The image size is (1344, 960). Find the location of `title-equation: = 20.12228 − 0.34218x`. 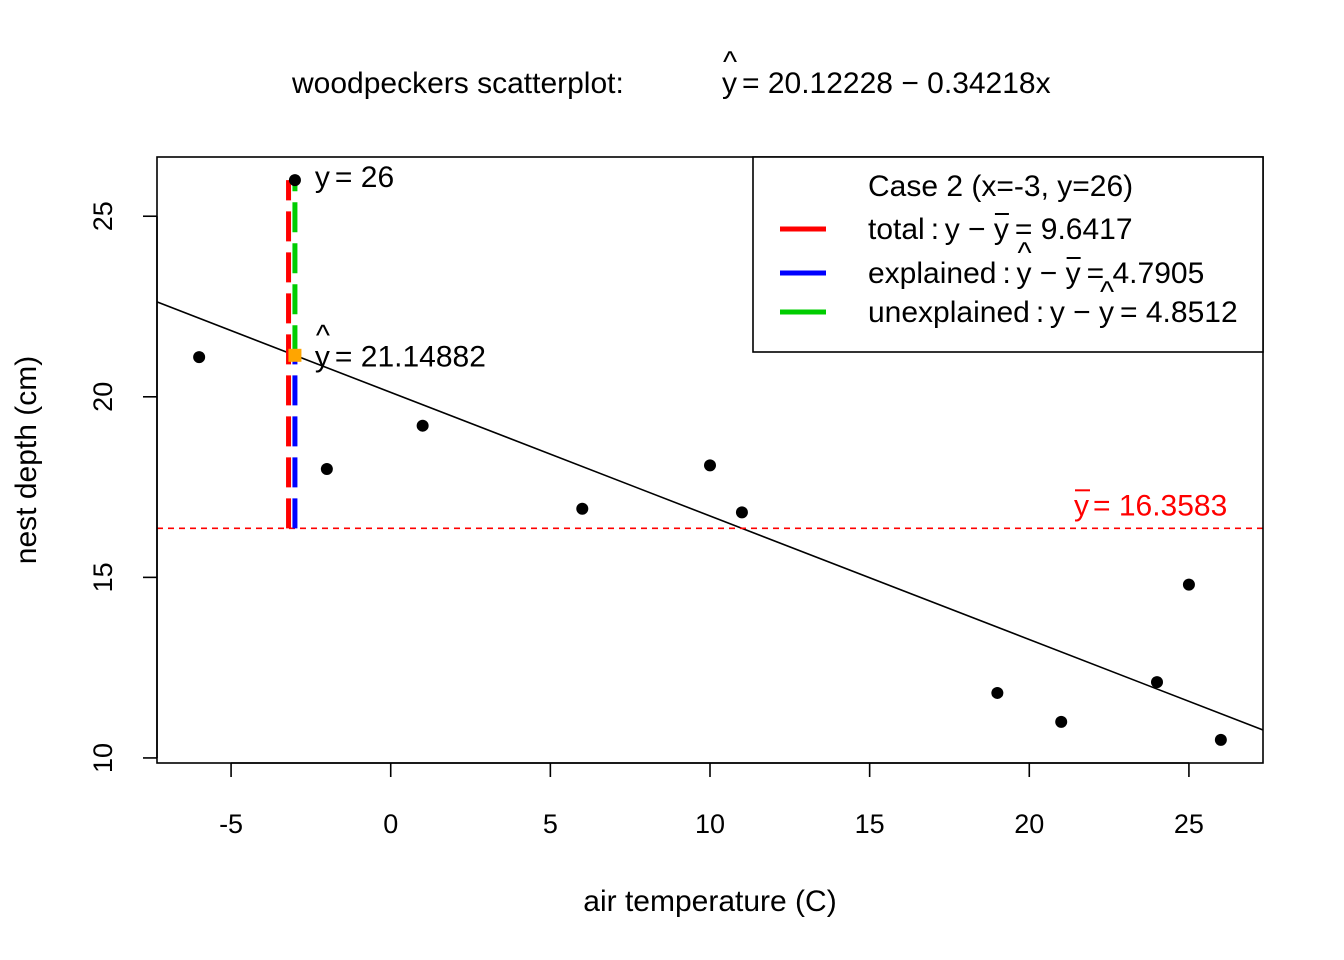

title-equation: = 20.12228 − 0.34218x is located at coordinates (896, 83).